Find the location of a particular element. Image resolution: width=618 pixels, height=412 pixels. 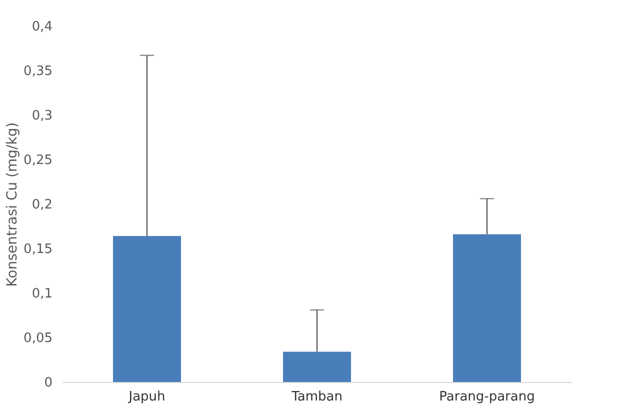

y-tick-label: 0,35 is located at coordinates (38, 71).